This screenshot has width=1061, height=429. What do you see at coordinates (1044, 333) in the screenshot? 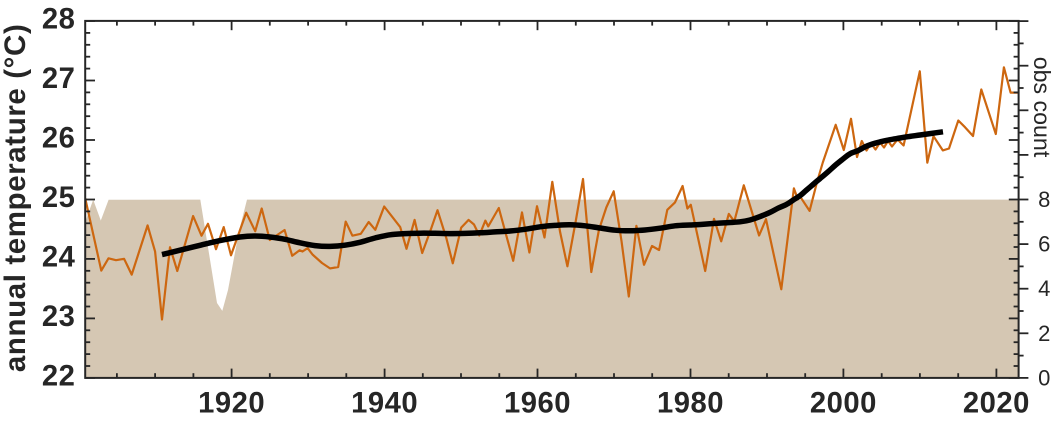
I see `svg-text: 2` at bounding box center [1044, 333].